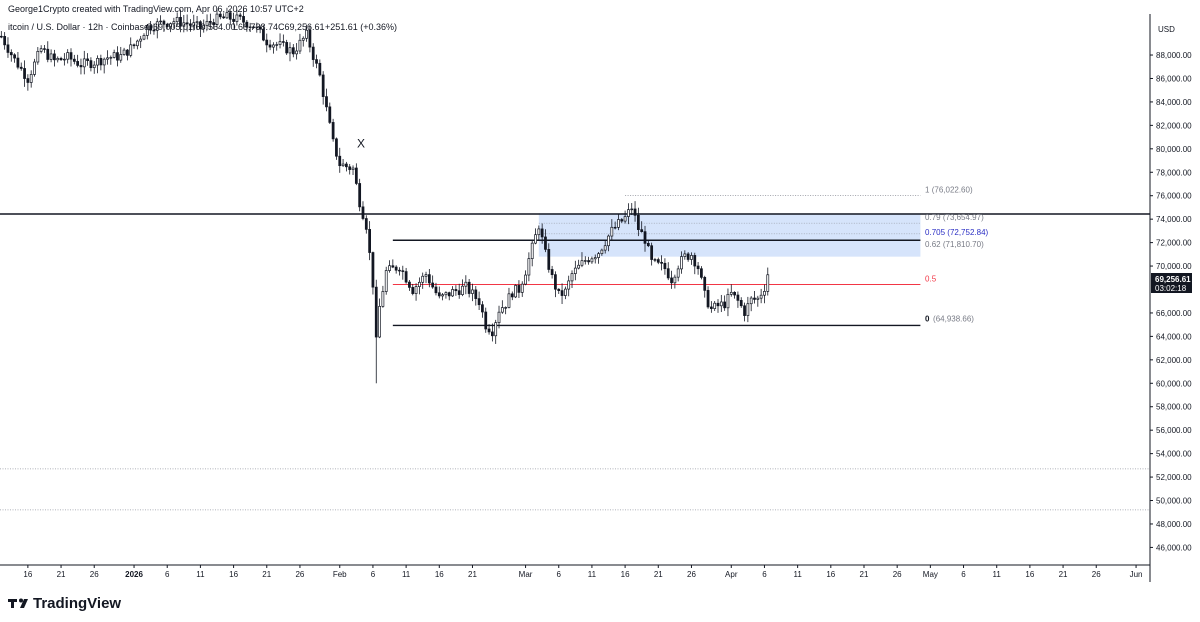  I want to click on price-tick-label: 66,000.00, so click(1174, 313).